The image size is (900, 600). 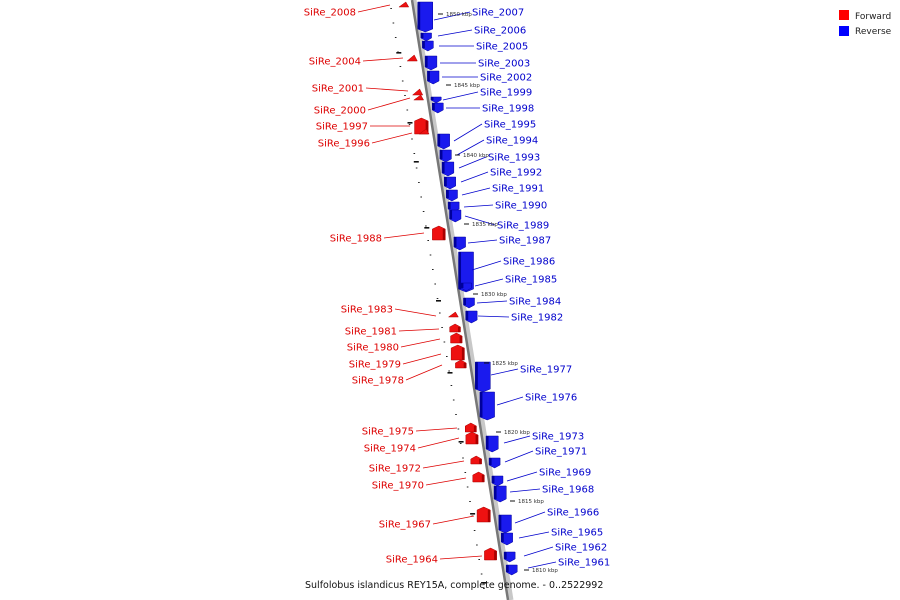 What do you see at coordinates (395, 469) in the screenshot?
I see `gene-label-forward: SiRe_1972` at bounding box center [395, 469].